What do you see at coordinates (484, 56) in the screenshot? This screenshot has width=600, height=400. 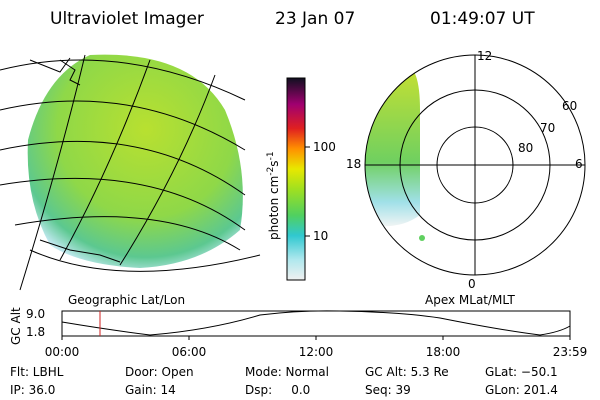 I see `mlt-label: 12` at bounding box center [484, 56].